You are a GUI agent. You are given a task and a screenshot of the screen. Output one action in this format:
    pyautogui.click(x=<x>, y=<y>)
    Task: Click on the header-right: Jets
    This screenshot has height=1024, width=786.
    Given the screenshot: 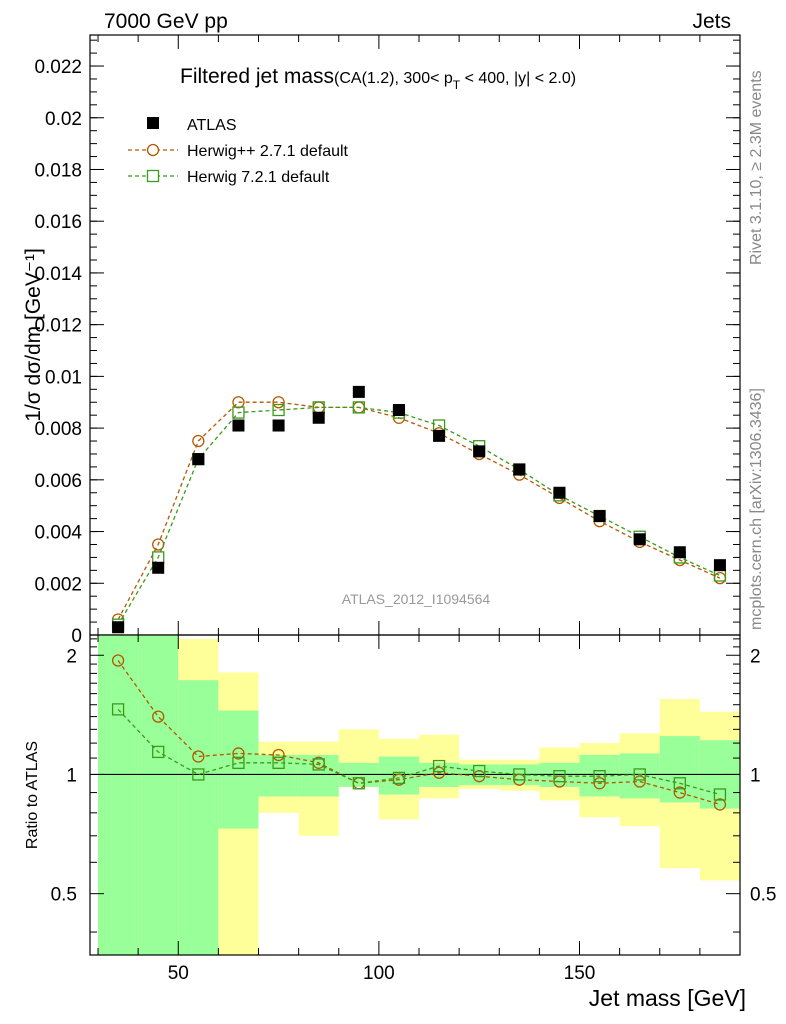 What is the action you would take?
    pyautogui.click(x=711, y=21)
    